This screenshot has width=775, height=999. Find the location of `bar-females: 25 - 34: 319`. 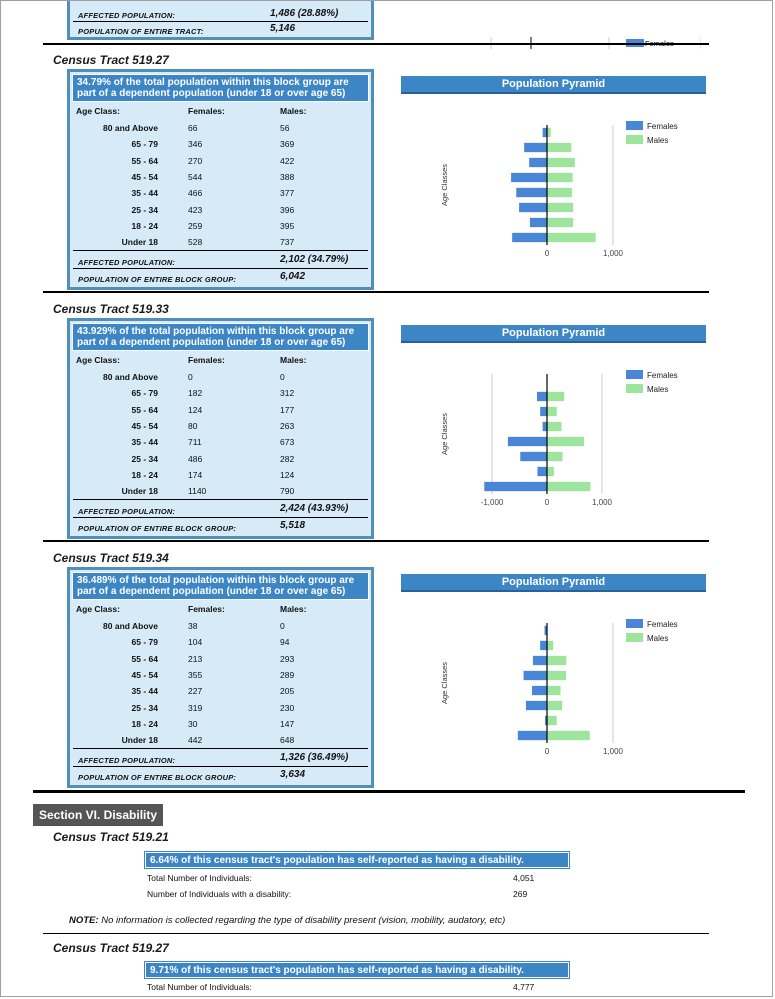

bar-females: 25 - 34: 319 is located at coordinates (536, 705).